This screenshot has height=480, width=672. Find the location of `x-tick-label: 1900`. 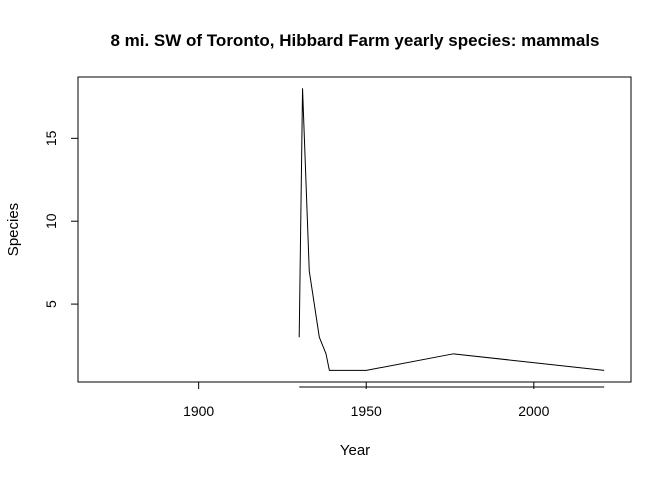

x-tick-label: 1900 is located at coordinates (198, 411).